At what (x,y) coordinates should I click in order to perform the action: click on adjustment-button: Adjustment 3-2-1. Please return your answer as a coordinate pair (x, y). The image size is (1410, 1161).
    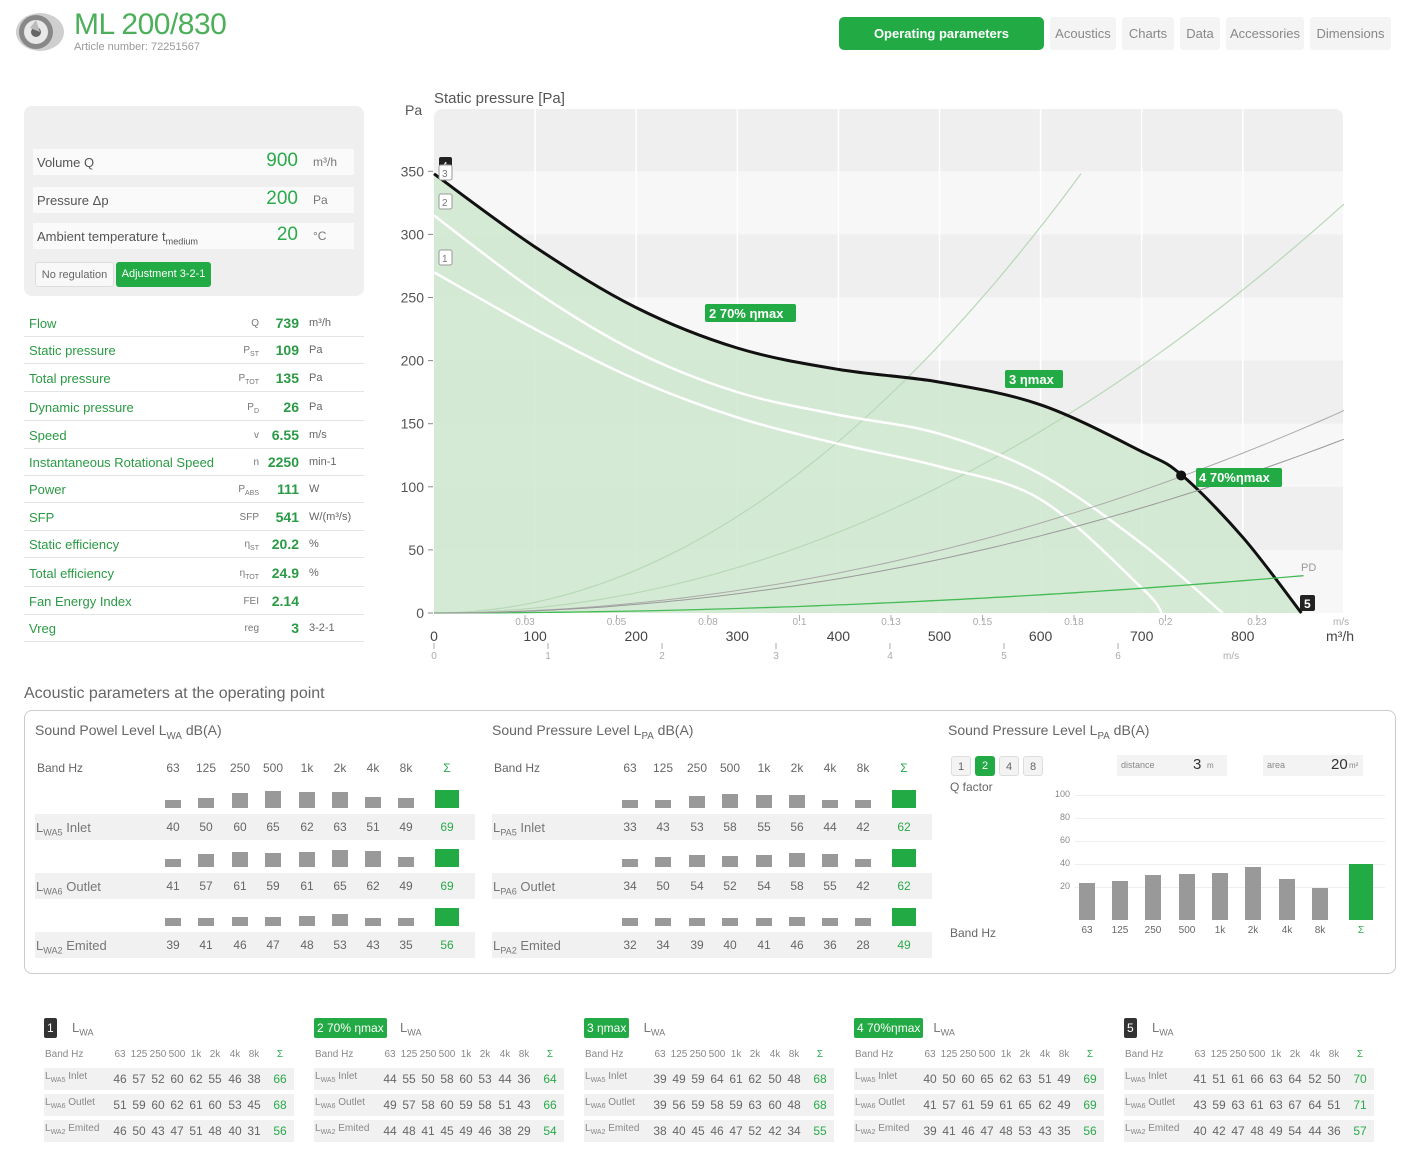
    Looking at the image, I should click on (163, 274).